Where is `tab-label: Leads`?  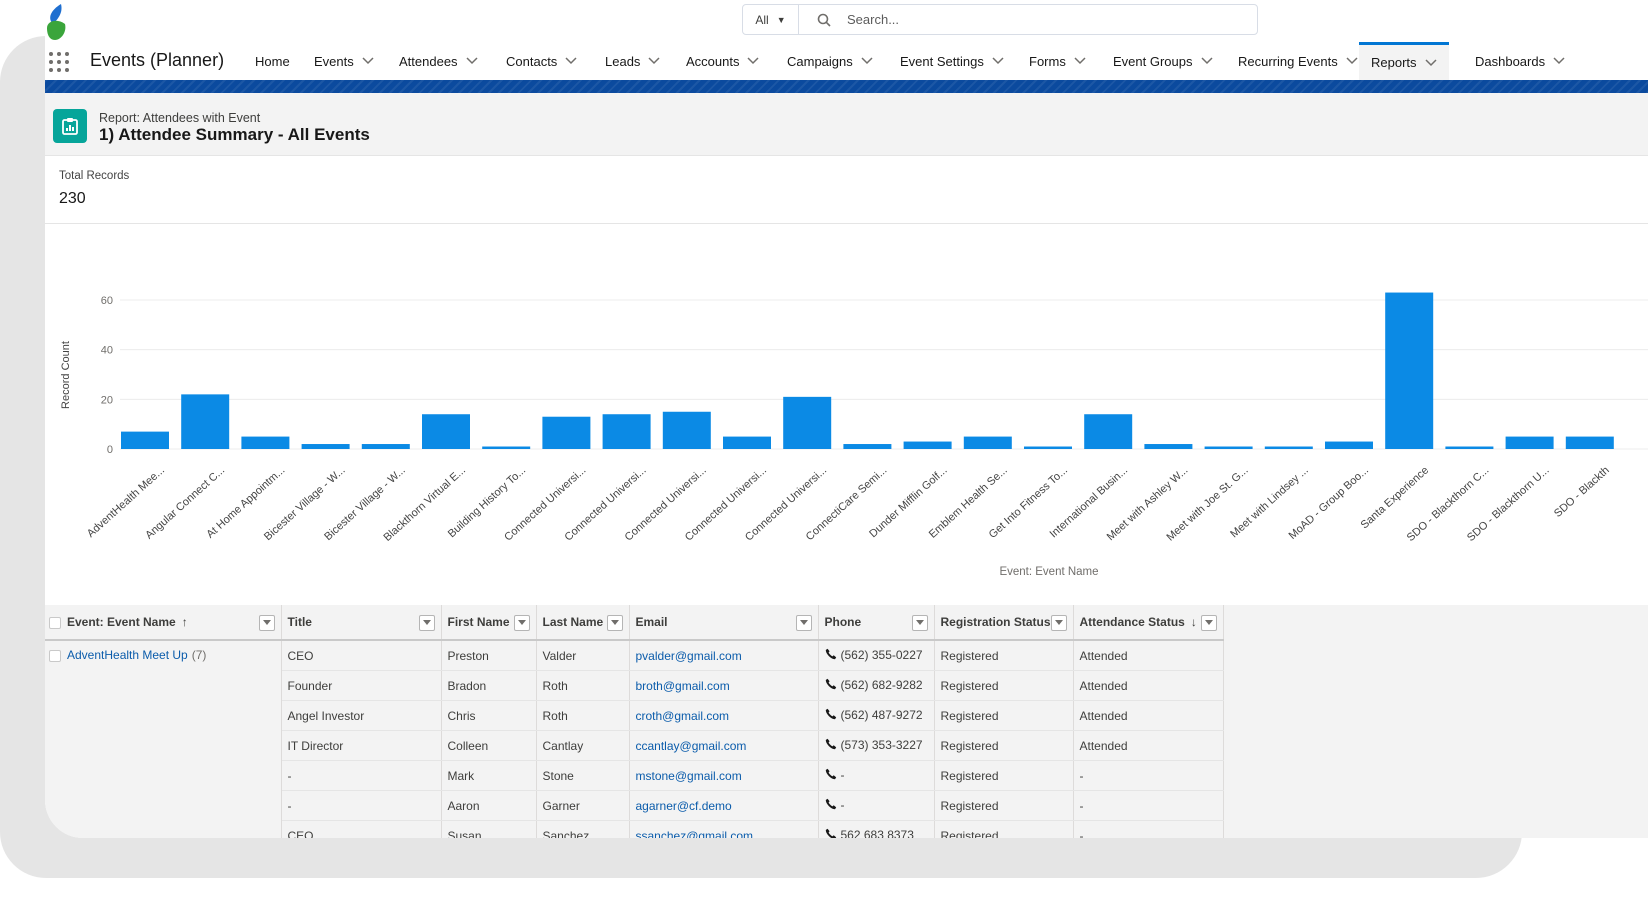
tab-label: Leads is located at coordinates (623, 61).